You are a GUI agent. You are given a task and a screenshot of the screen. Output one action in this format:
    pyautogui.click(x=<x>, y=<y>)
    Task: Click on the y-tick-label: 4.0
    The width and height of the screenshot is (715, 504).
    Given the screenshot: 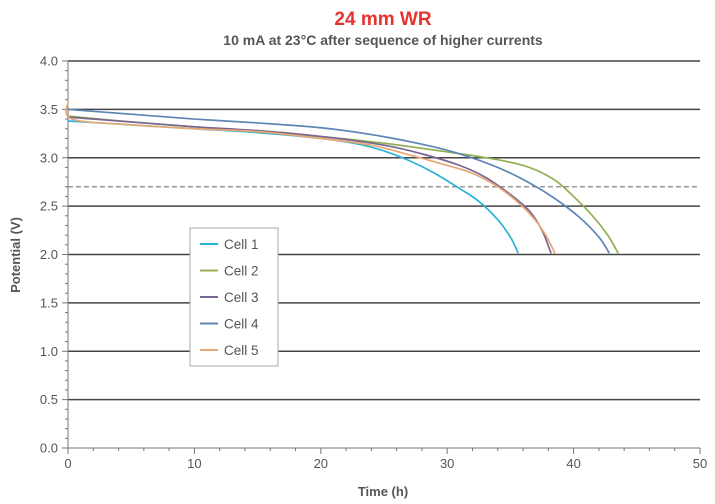 What is the action you would take?
    pyautogui.click(x=49, y=61)
    